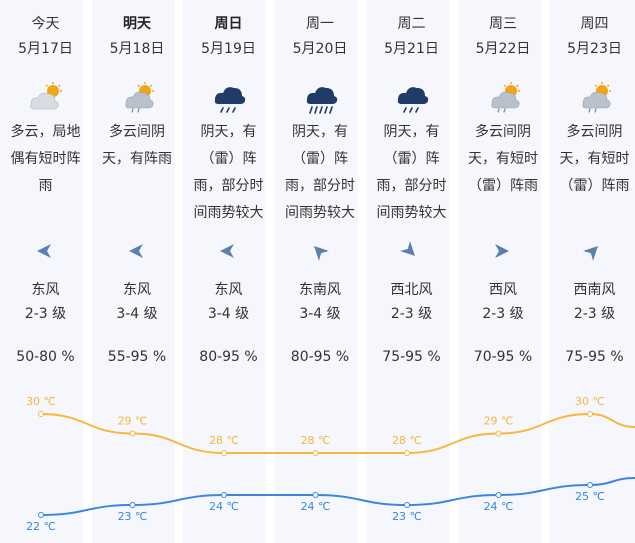 The image size is (635, 543). Describe the element at coordinates (590, 496) in the screenshot. I see `low-temp-label: 25 ℃` at that location.